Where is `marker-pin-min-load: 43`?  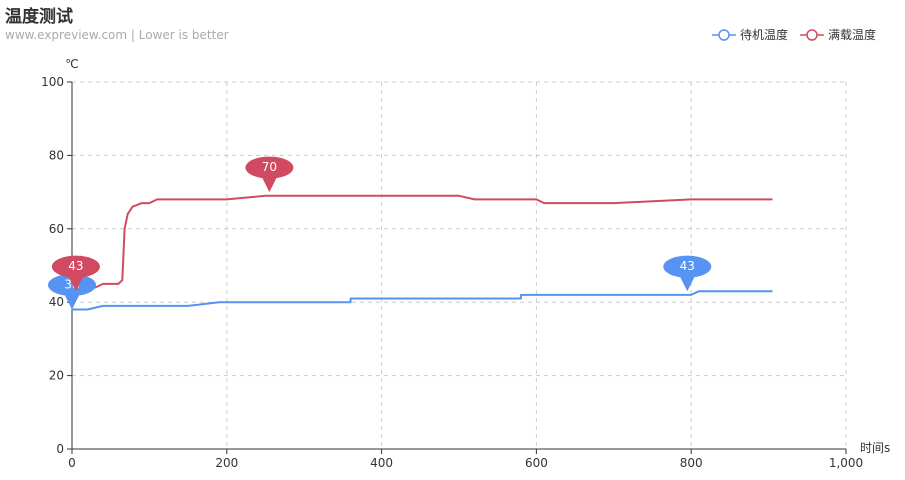 marker-pin-min-load: 43 is located at coordinates (75, 273).